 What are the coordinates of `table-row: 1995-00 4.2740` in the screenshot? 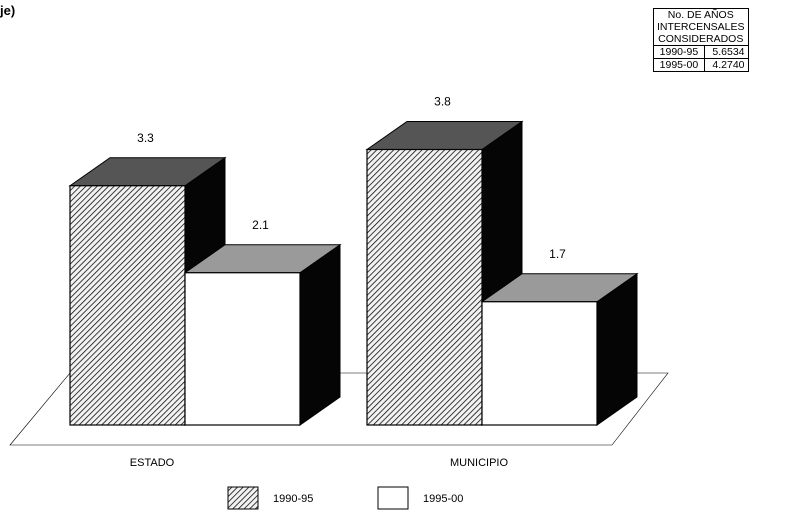 It's located at (701, 65).